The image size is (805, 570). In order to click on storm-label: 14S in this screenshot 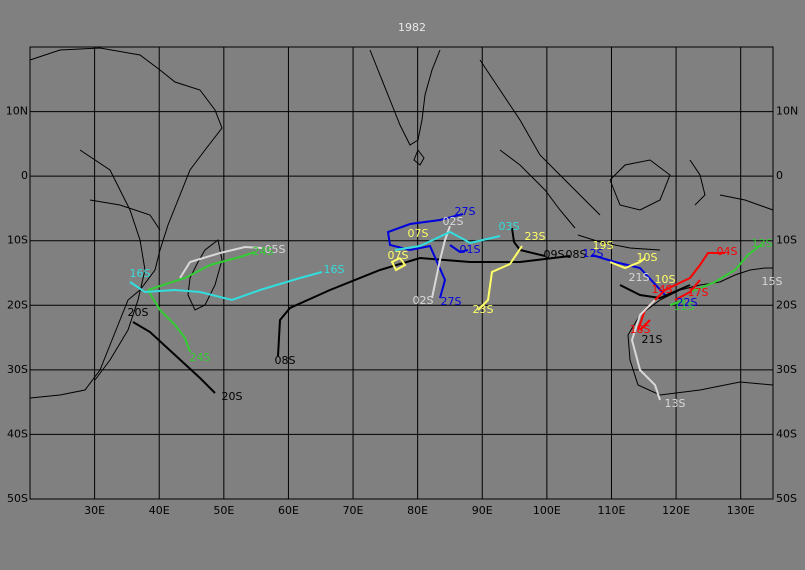, I will do `click(662, 289)`.